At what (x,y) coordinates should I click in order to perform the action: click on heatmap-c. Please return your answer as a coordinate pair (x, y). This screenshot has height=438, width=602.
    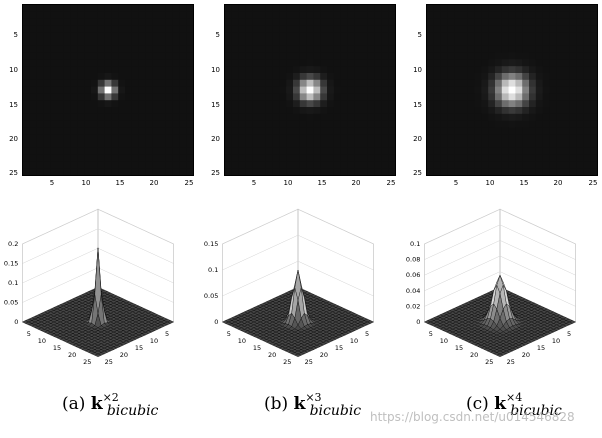
    Looking at the image, I should click on (512, 90).